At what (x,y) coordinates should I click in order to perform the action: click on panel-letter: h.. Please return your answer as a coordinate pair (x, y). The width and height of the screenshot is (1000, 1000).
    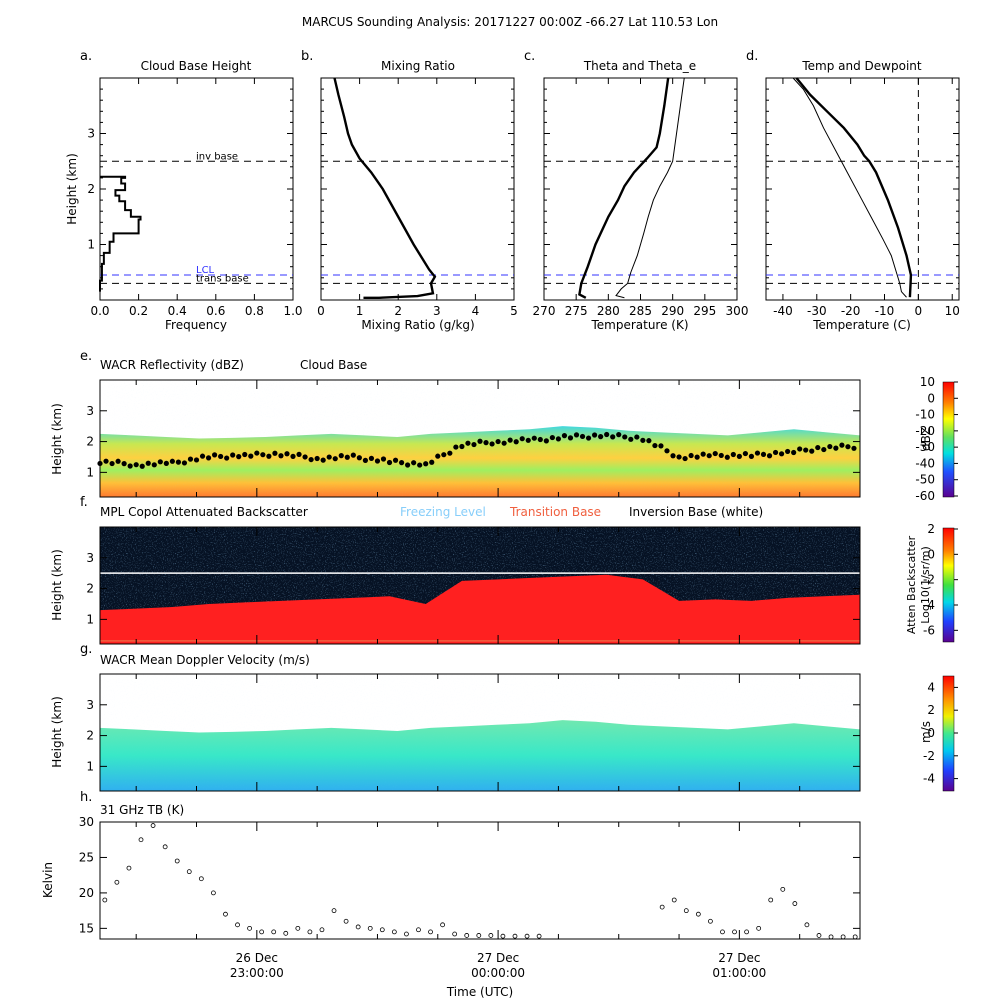
    Looking at the image, I should click on (86, 797).